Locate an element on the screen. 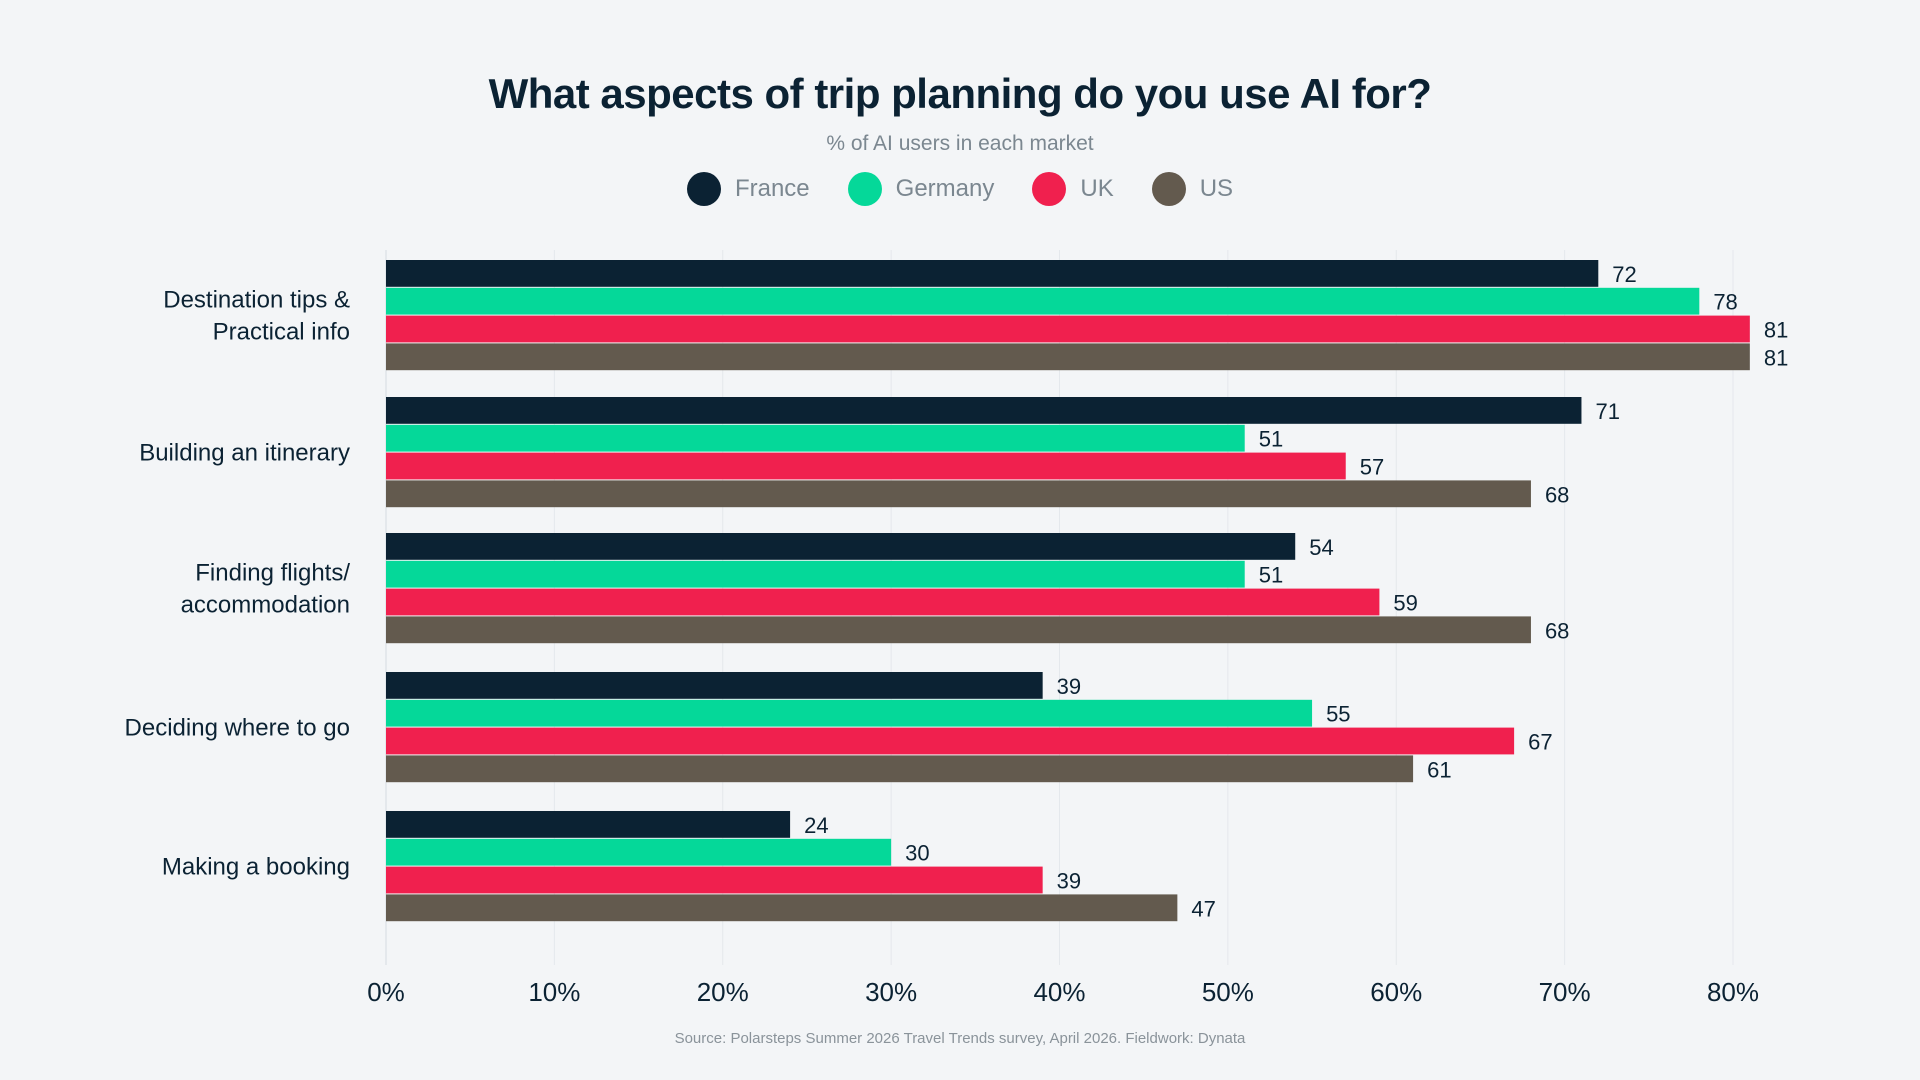 This screenshot has height=1080, width=1920. category-label: Destination tips & is located at coordinates (256, 300).